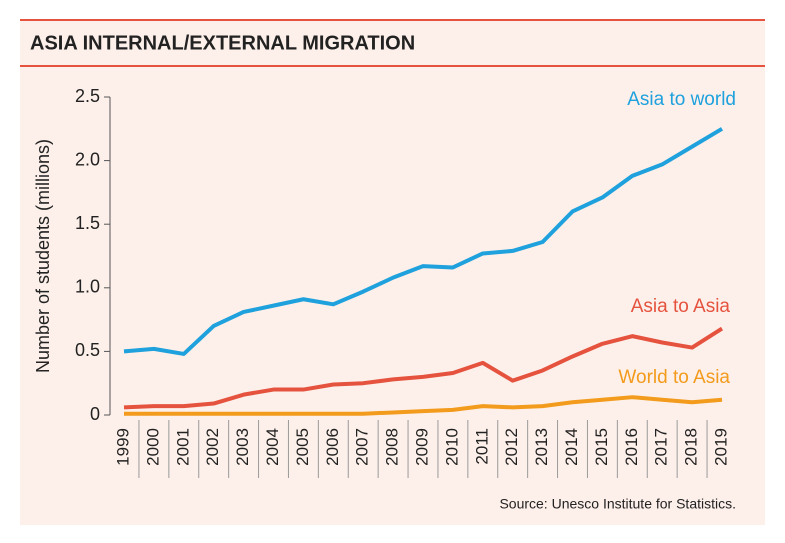 The width and height of the screenshot is (785, 543). I want to click on series-label: Asia to world, so click(681, 99).